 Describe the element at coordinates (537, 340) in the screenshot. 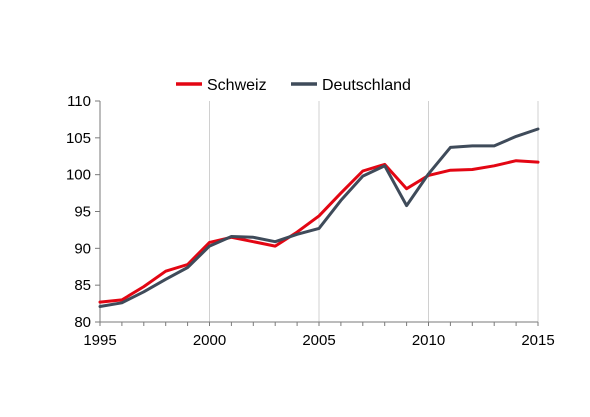

I see `x-tick-label: 2015` at that location.